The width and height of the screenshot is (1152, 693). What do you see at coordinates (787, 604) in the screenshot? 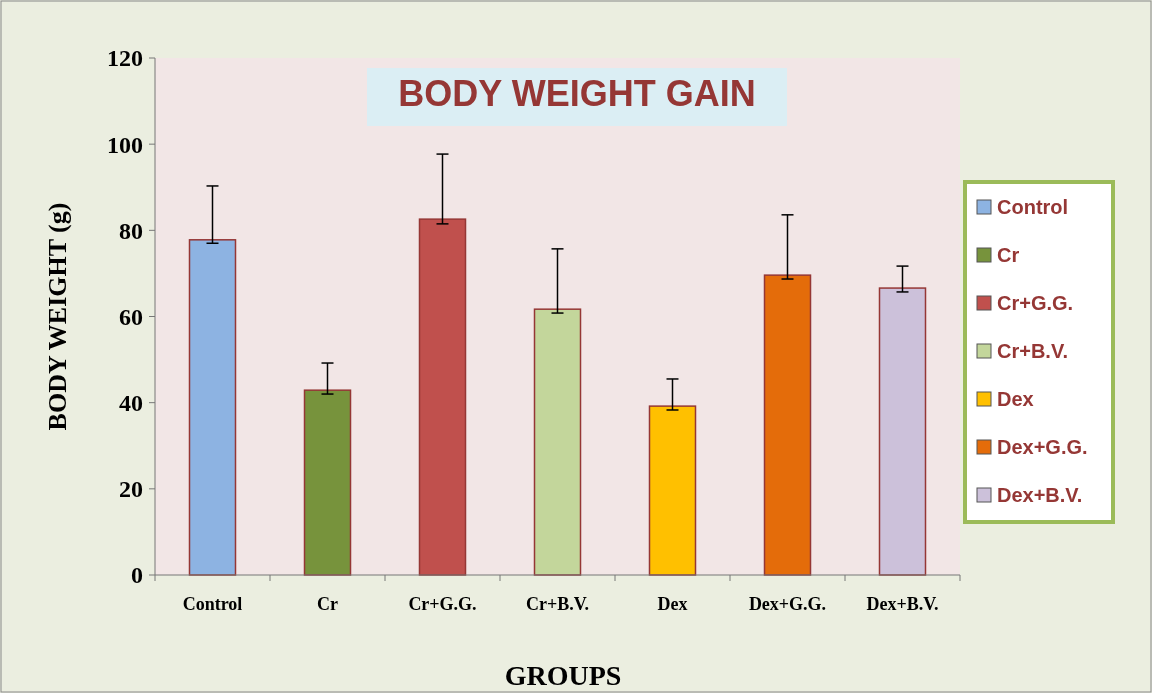
I see `x-tick-label: Dex+G.G.` at bounding box center [787, 604].